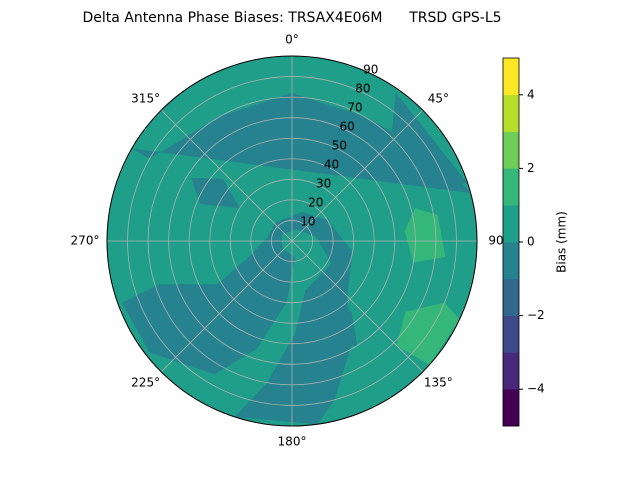 This screenshot has width=640, height=484. I want to click on theta-tick-label: 225°, so click(145, 383).